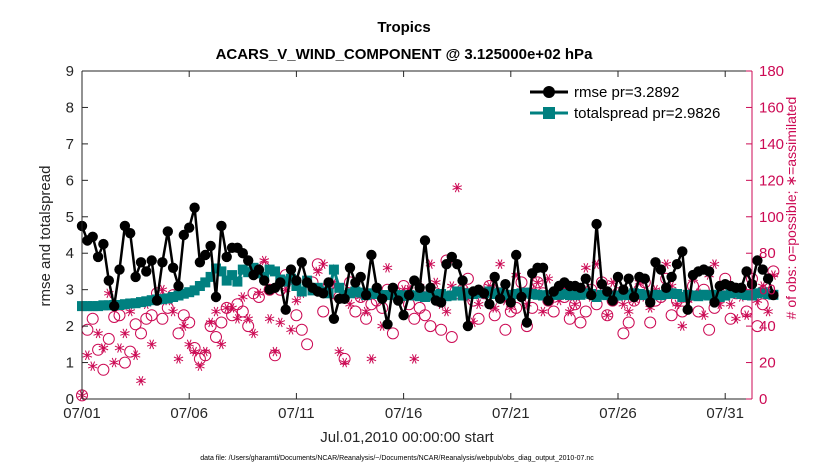 Image resolution: width=830 pixels, height=470 pixels. What do you see at coordinates (296, 413) in the screenshot?
I see `x-tick-label: 07/11` at bounding box center [296, 413].